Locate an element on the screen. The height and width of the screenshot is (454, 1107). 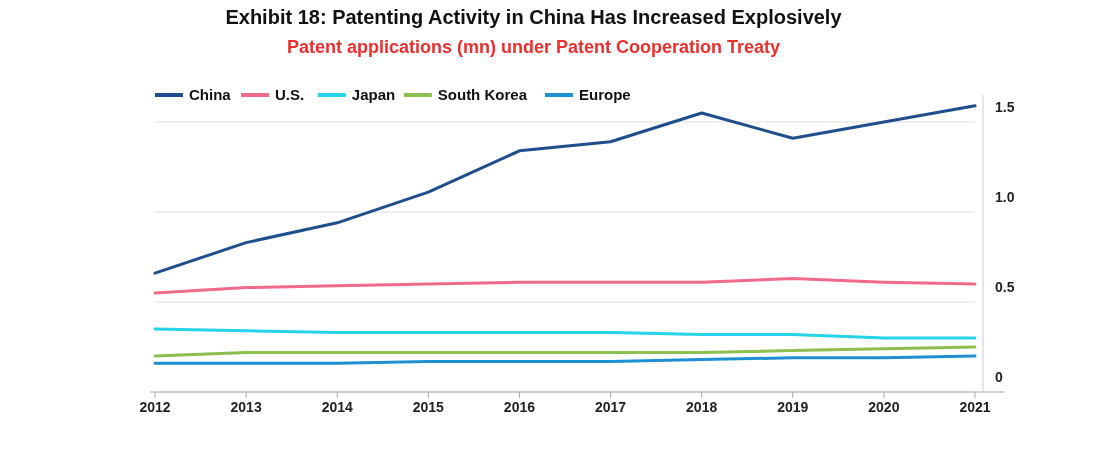
x-tick-label: 2013 is located at coordinates (246, 407).